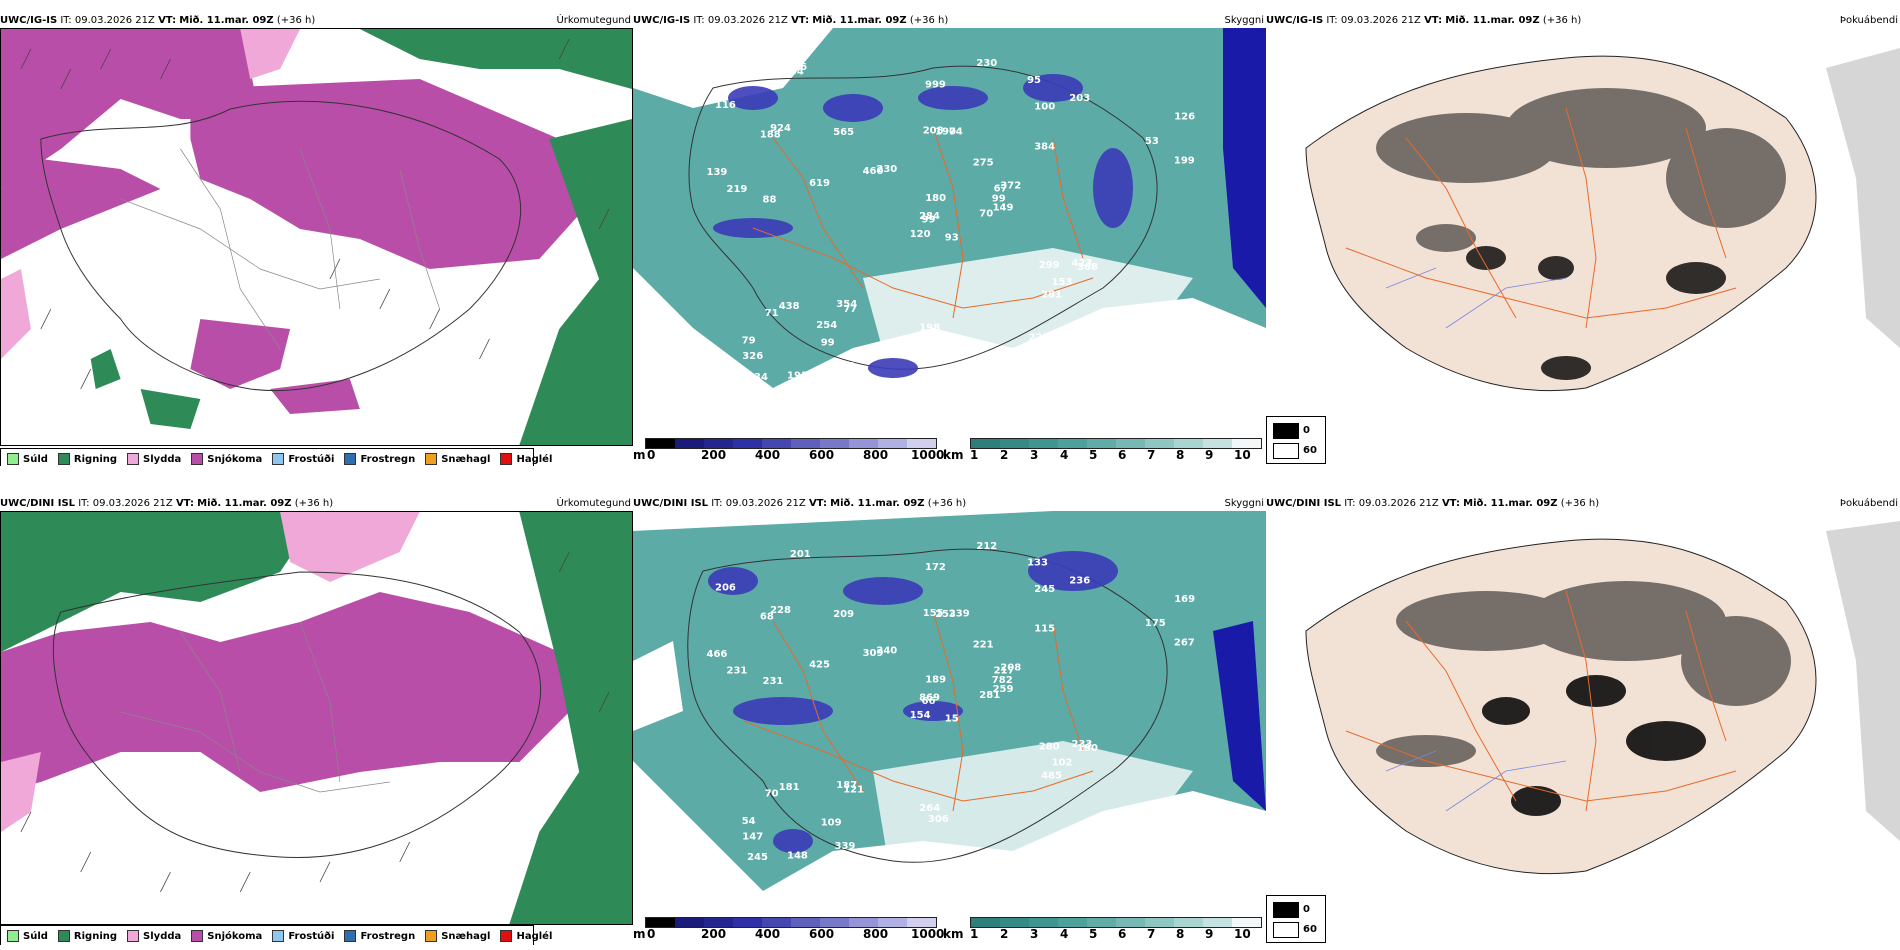 This screenshot has width=1900, height=950. I want to click on visibility-value-label: 228, so click(780, 610).